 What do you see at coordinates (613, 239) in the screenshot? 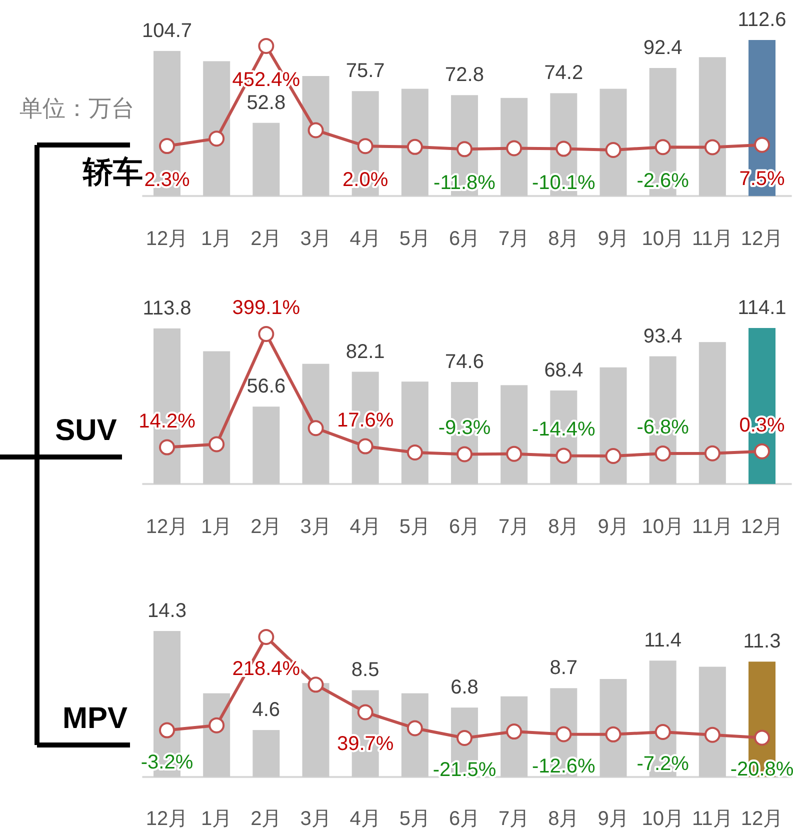
I see `x-tick-label: 9月` at bounding box center [613, 239].